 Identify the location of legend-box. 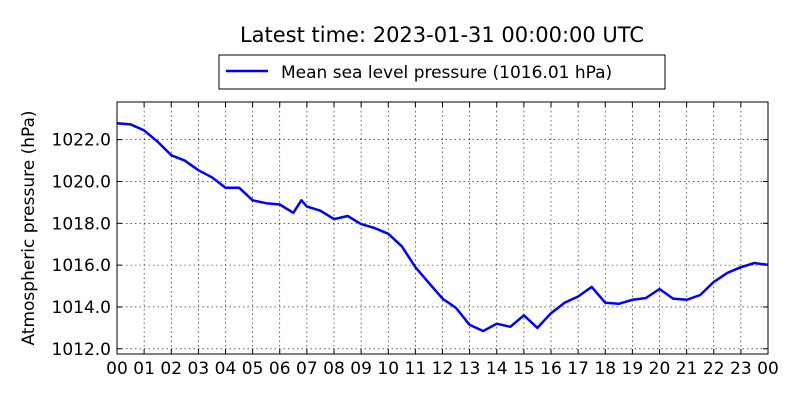
(442, 72).